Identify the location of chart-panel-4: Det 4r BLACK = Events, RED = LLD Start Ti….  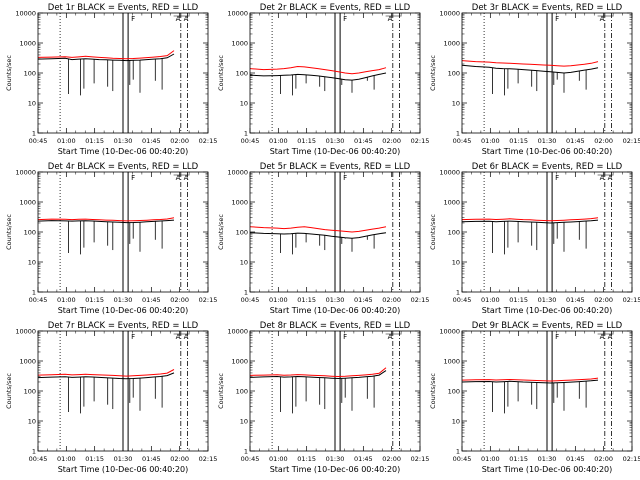
(111, 238).